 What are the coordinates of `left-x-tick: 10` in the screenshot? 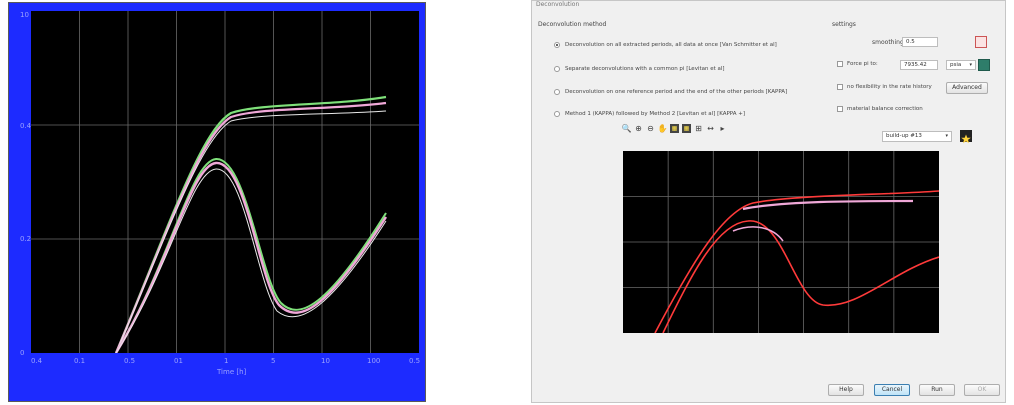 It's located at (325, 361).